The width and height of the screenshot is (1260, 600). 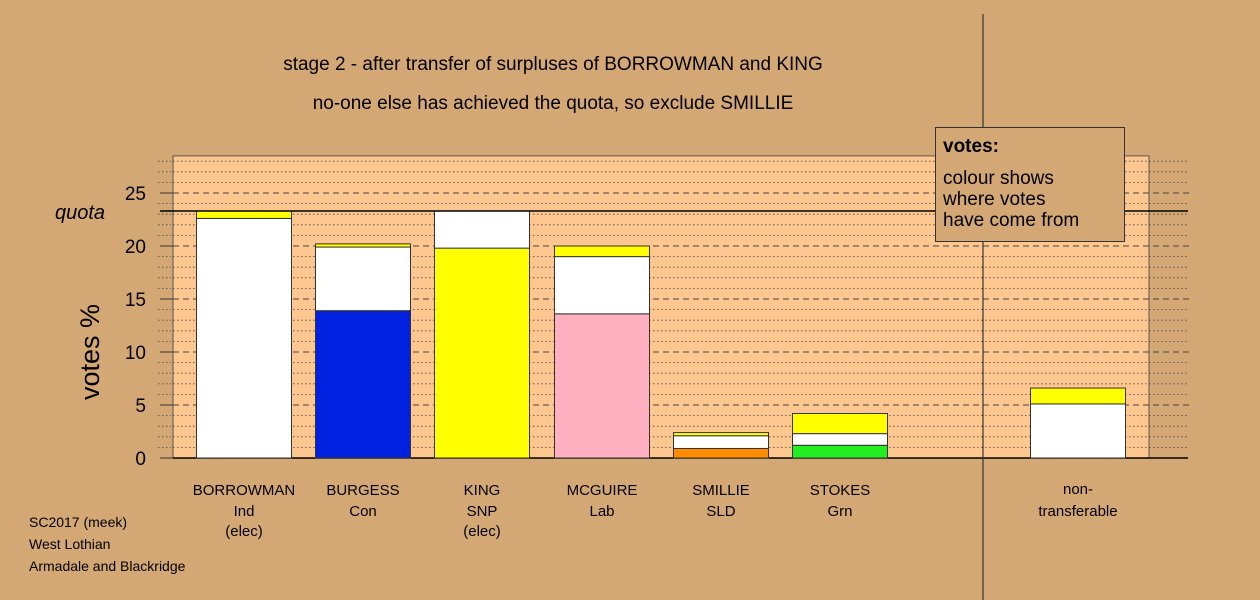 I want to click on candidate-name-label: MCGUIRE, so click(x=602, y=490).